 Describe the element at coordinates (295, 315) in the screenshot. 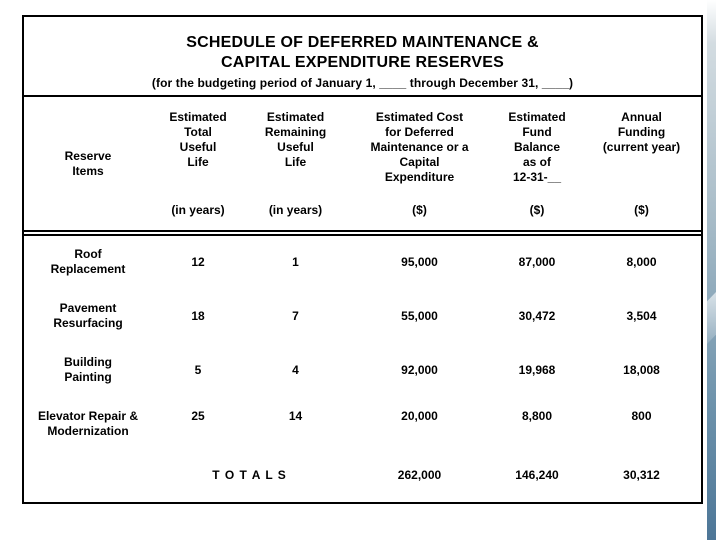

I see `cell-value: 7` at that location.